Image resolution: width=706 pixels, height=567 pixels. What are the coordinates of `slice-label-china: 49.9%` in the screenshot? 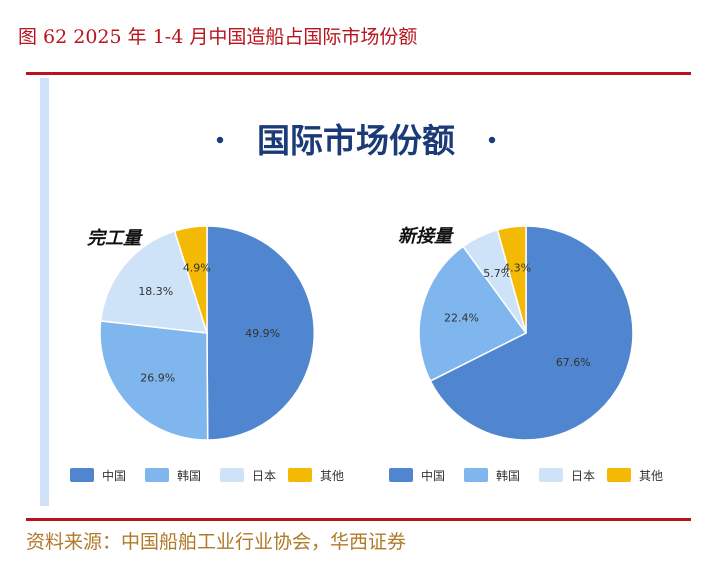 It's located at (262, 333).